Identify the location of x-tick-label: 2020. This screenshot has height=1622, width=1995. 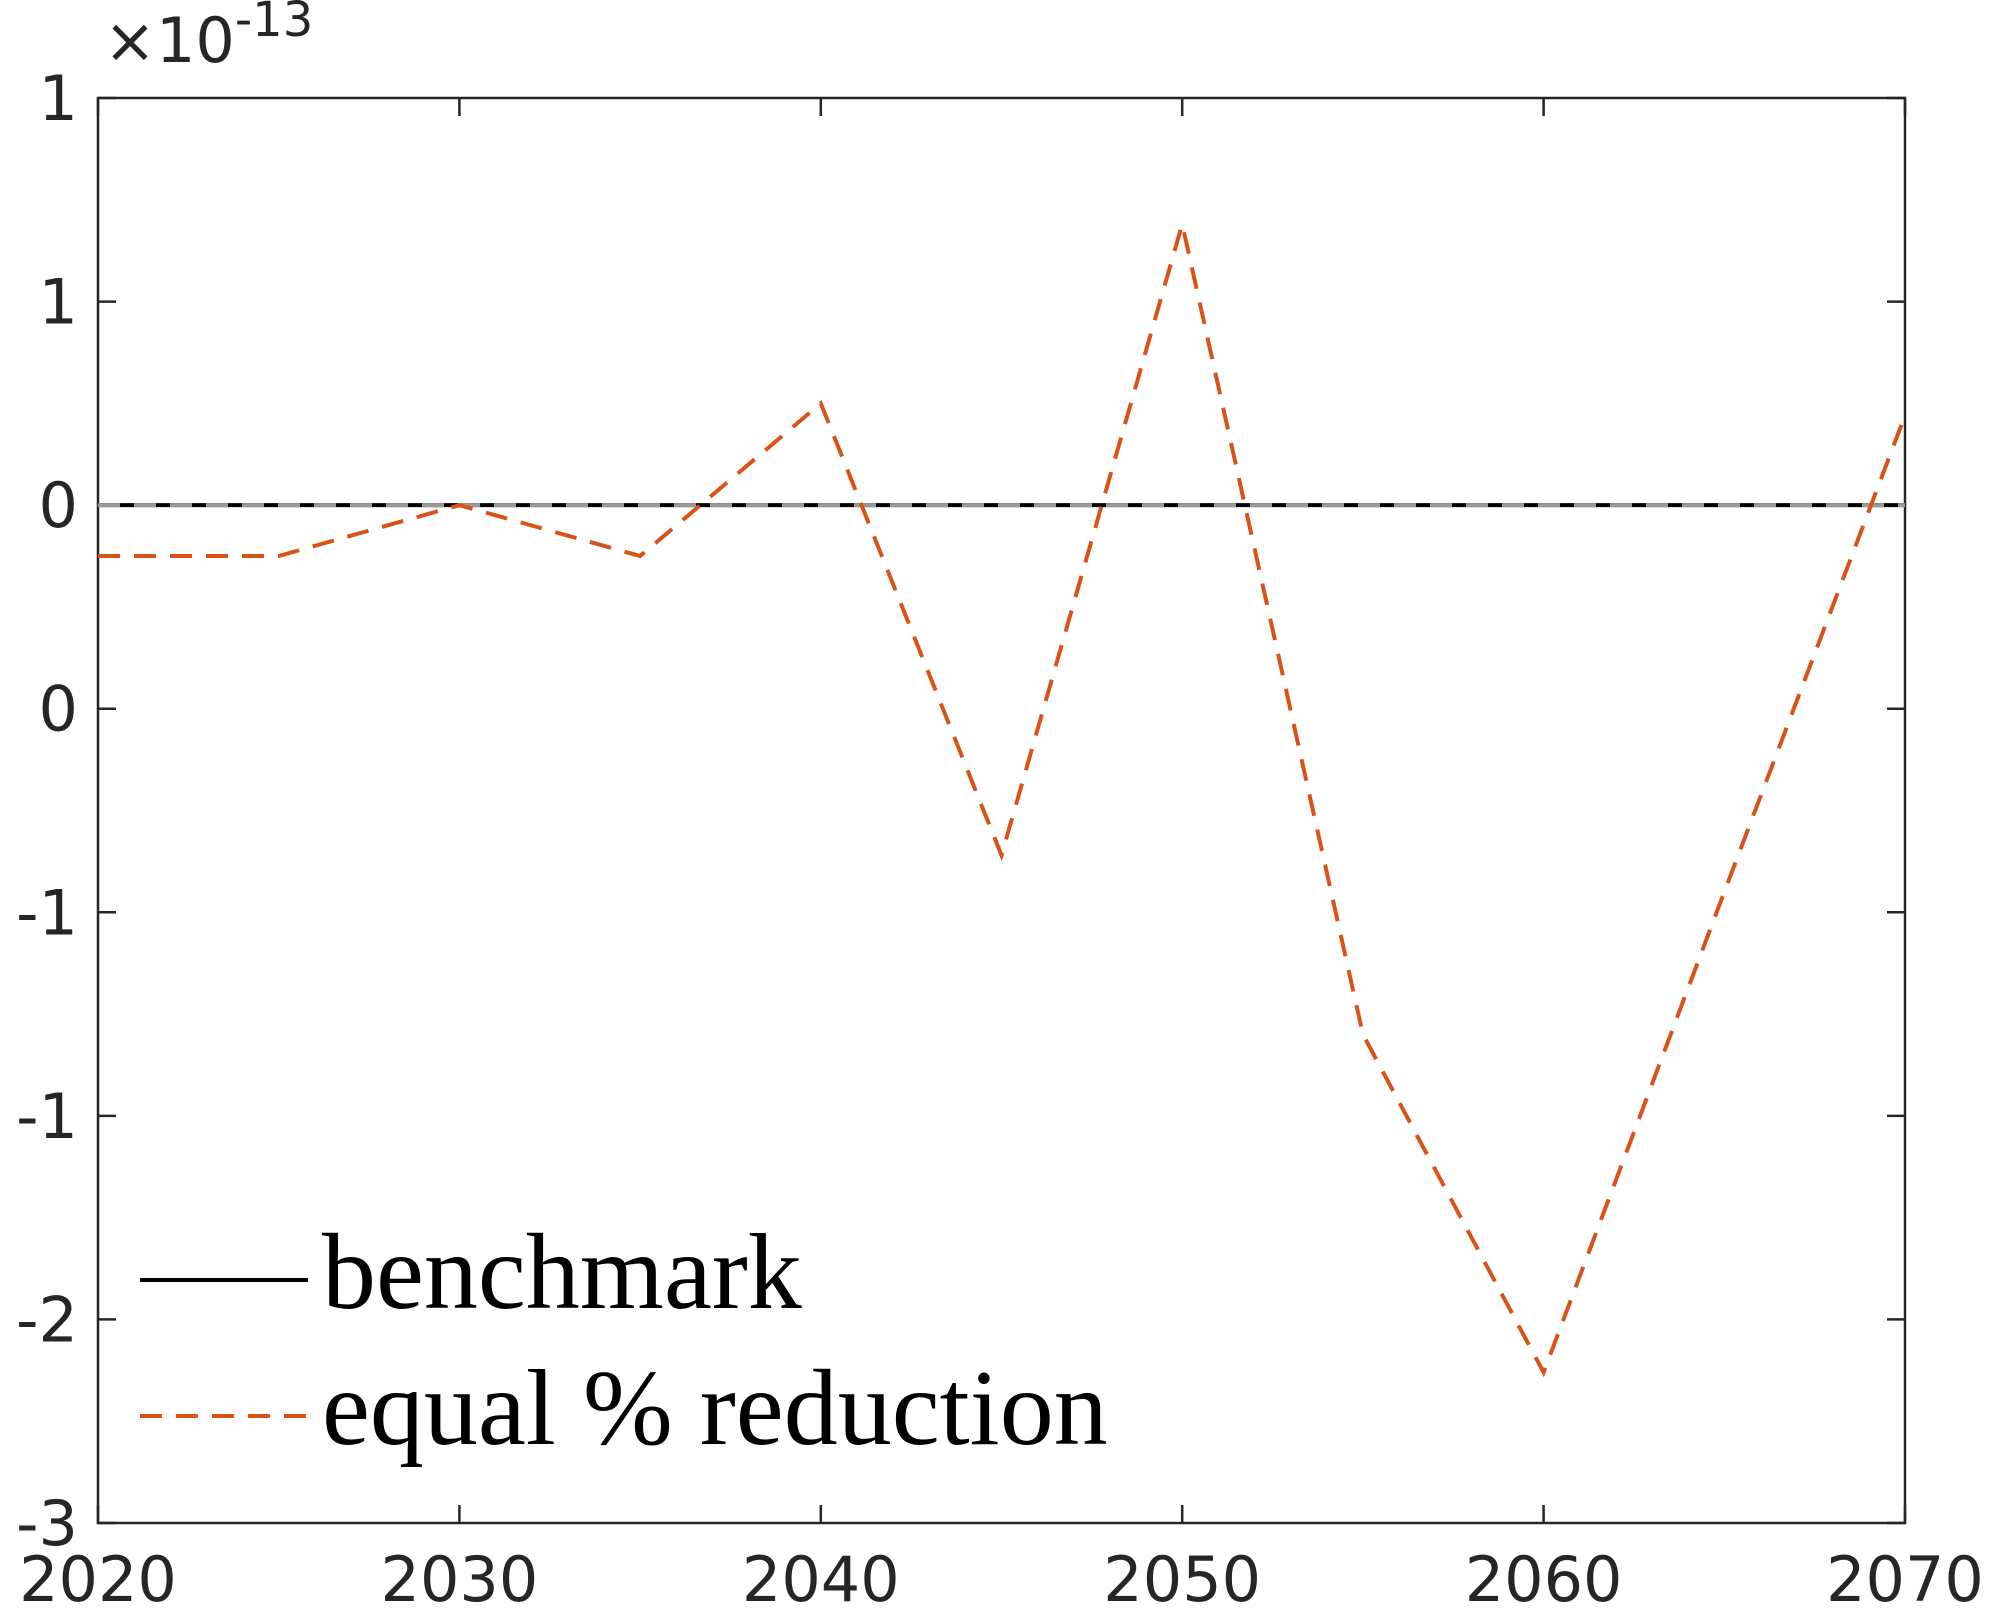
(98, 1579).